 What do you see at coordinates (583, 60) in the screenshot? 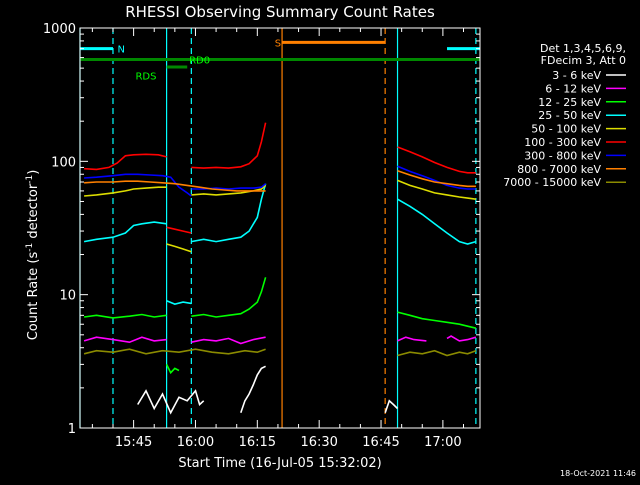
I see `legend-header-line2: FDecim 3, Att 0` at bounding box center [583, 60].